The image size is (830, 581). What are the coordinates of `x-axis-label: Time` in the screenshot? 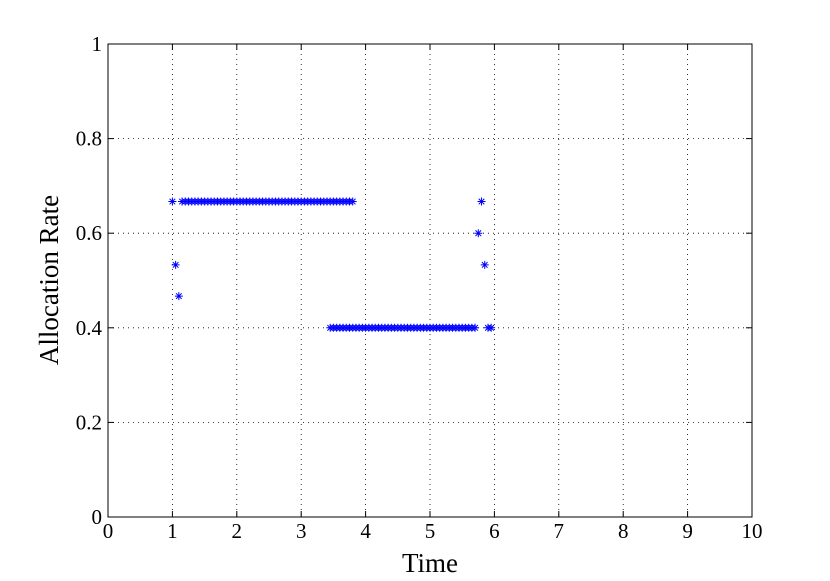 It's located at (430, 563).